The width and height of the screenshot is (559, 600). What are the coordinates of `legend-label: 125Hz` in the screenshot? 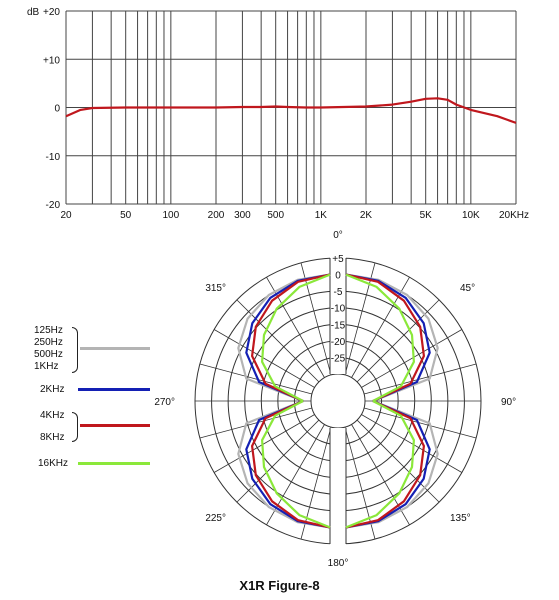 It's located at (48, 330).